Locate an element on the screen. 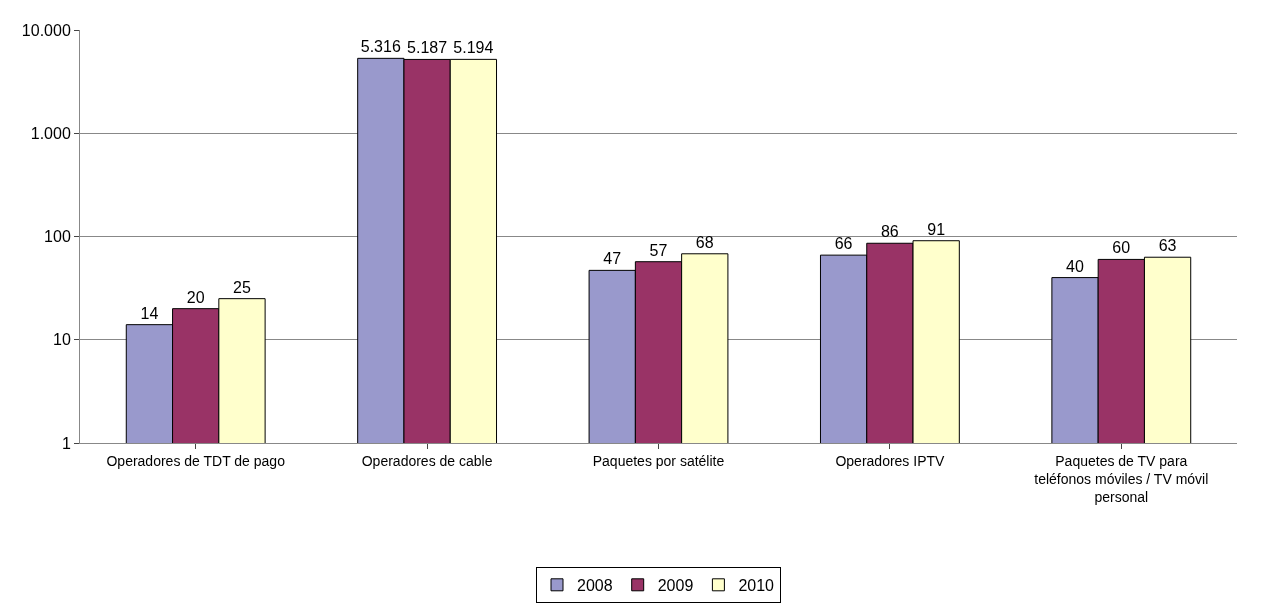  data-label: 5.194 is located at coordinates (473, 48).